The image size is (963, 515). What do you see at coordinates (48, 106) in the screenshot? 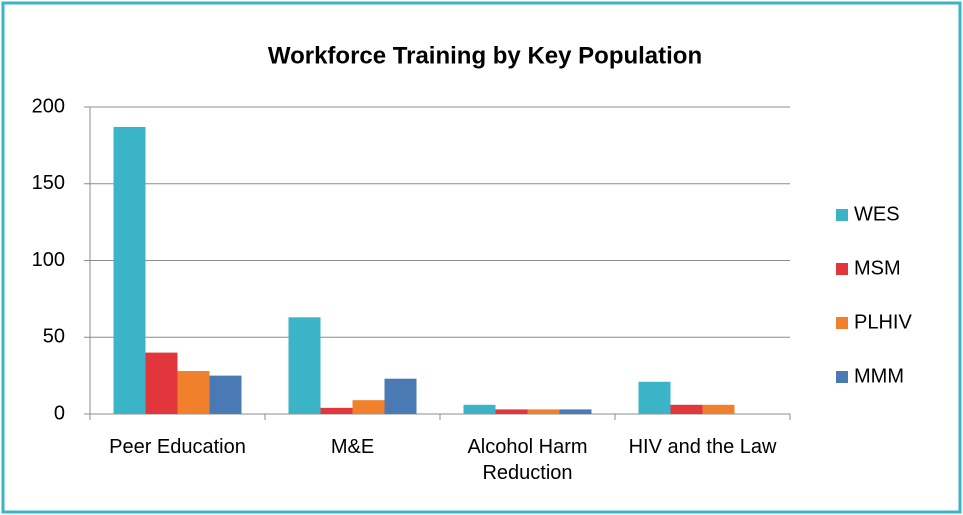
I see `y-tick-label: 200` at bounding box center [48, 106].